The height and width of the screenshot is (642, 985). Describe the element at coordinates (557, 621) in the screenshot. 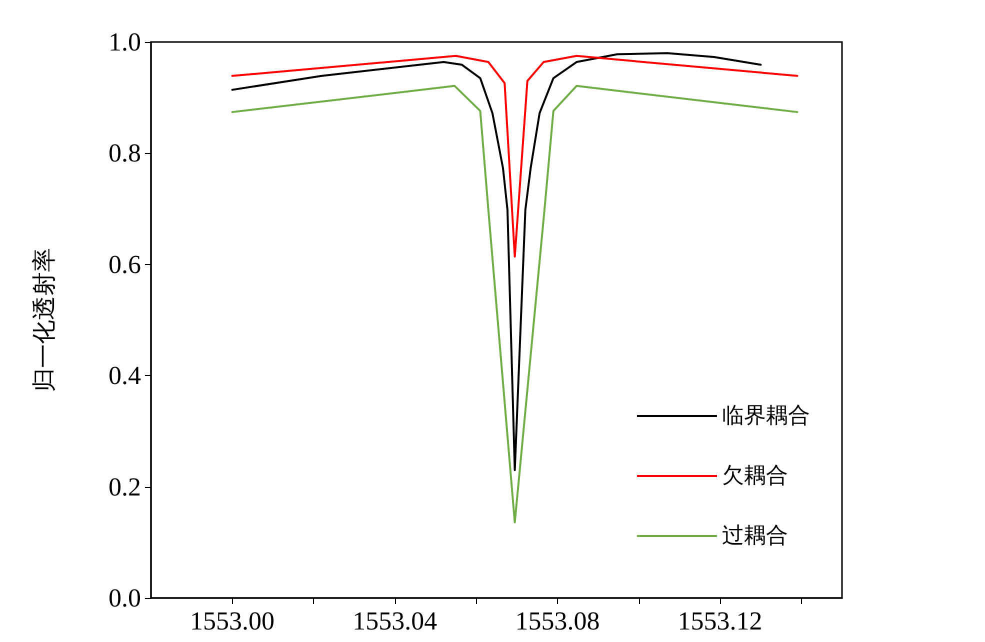

I see `x-tick-label: 1553.08` at that location.